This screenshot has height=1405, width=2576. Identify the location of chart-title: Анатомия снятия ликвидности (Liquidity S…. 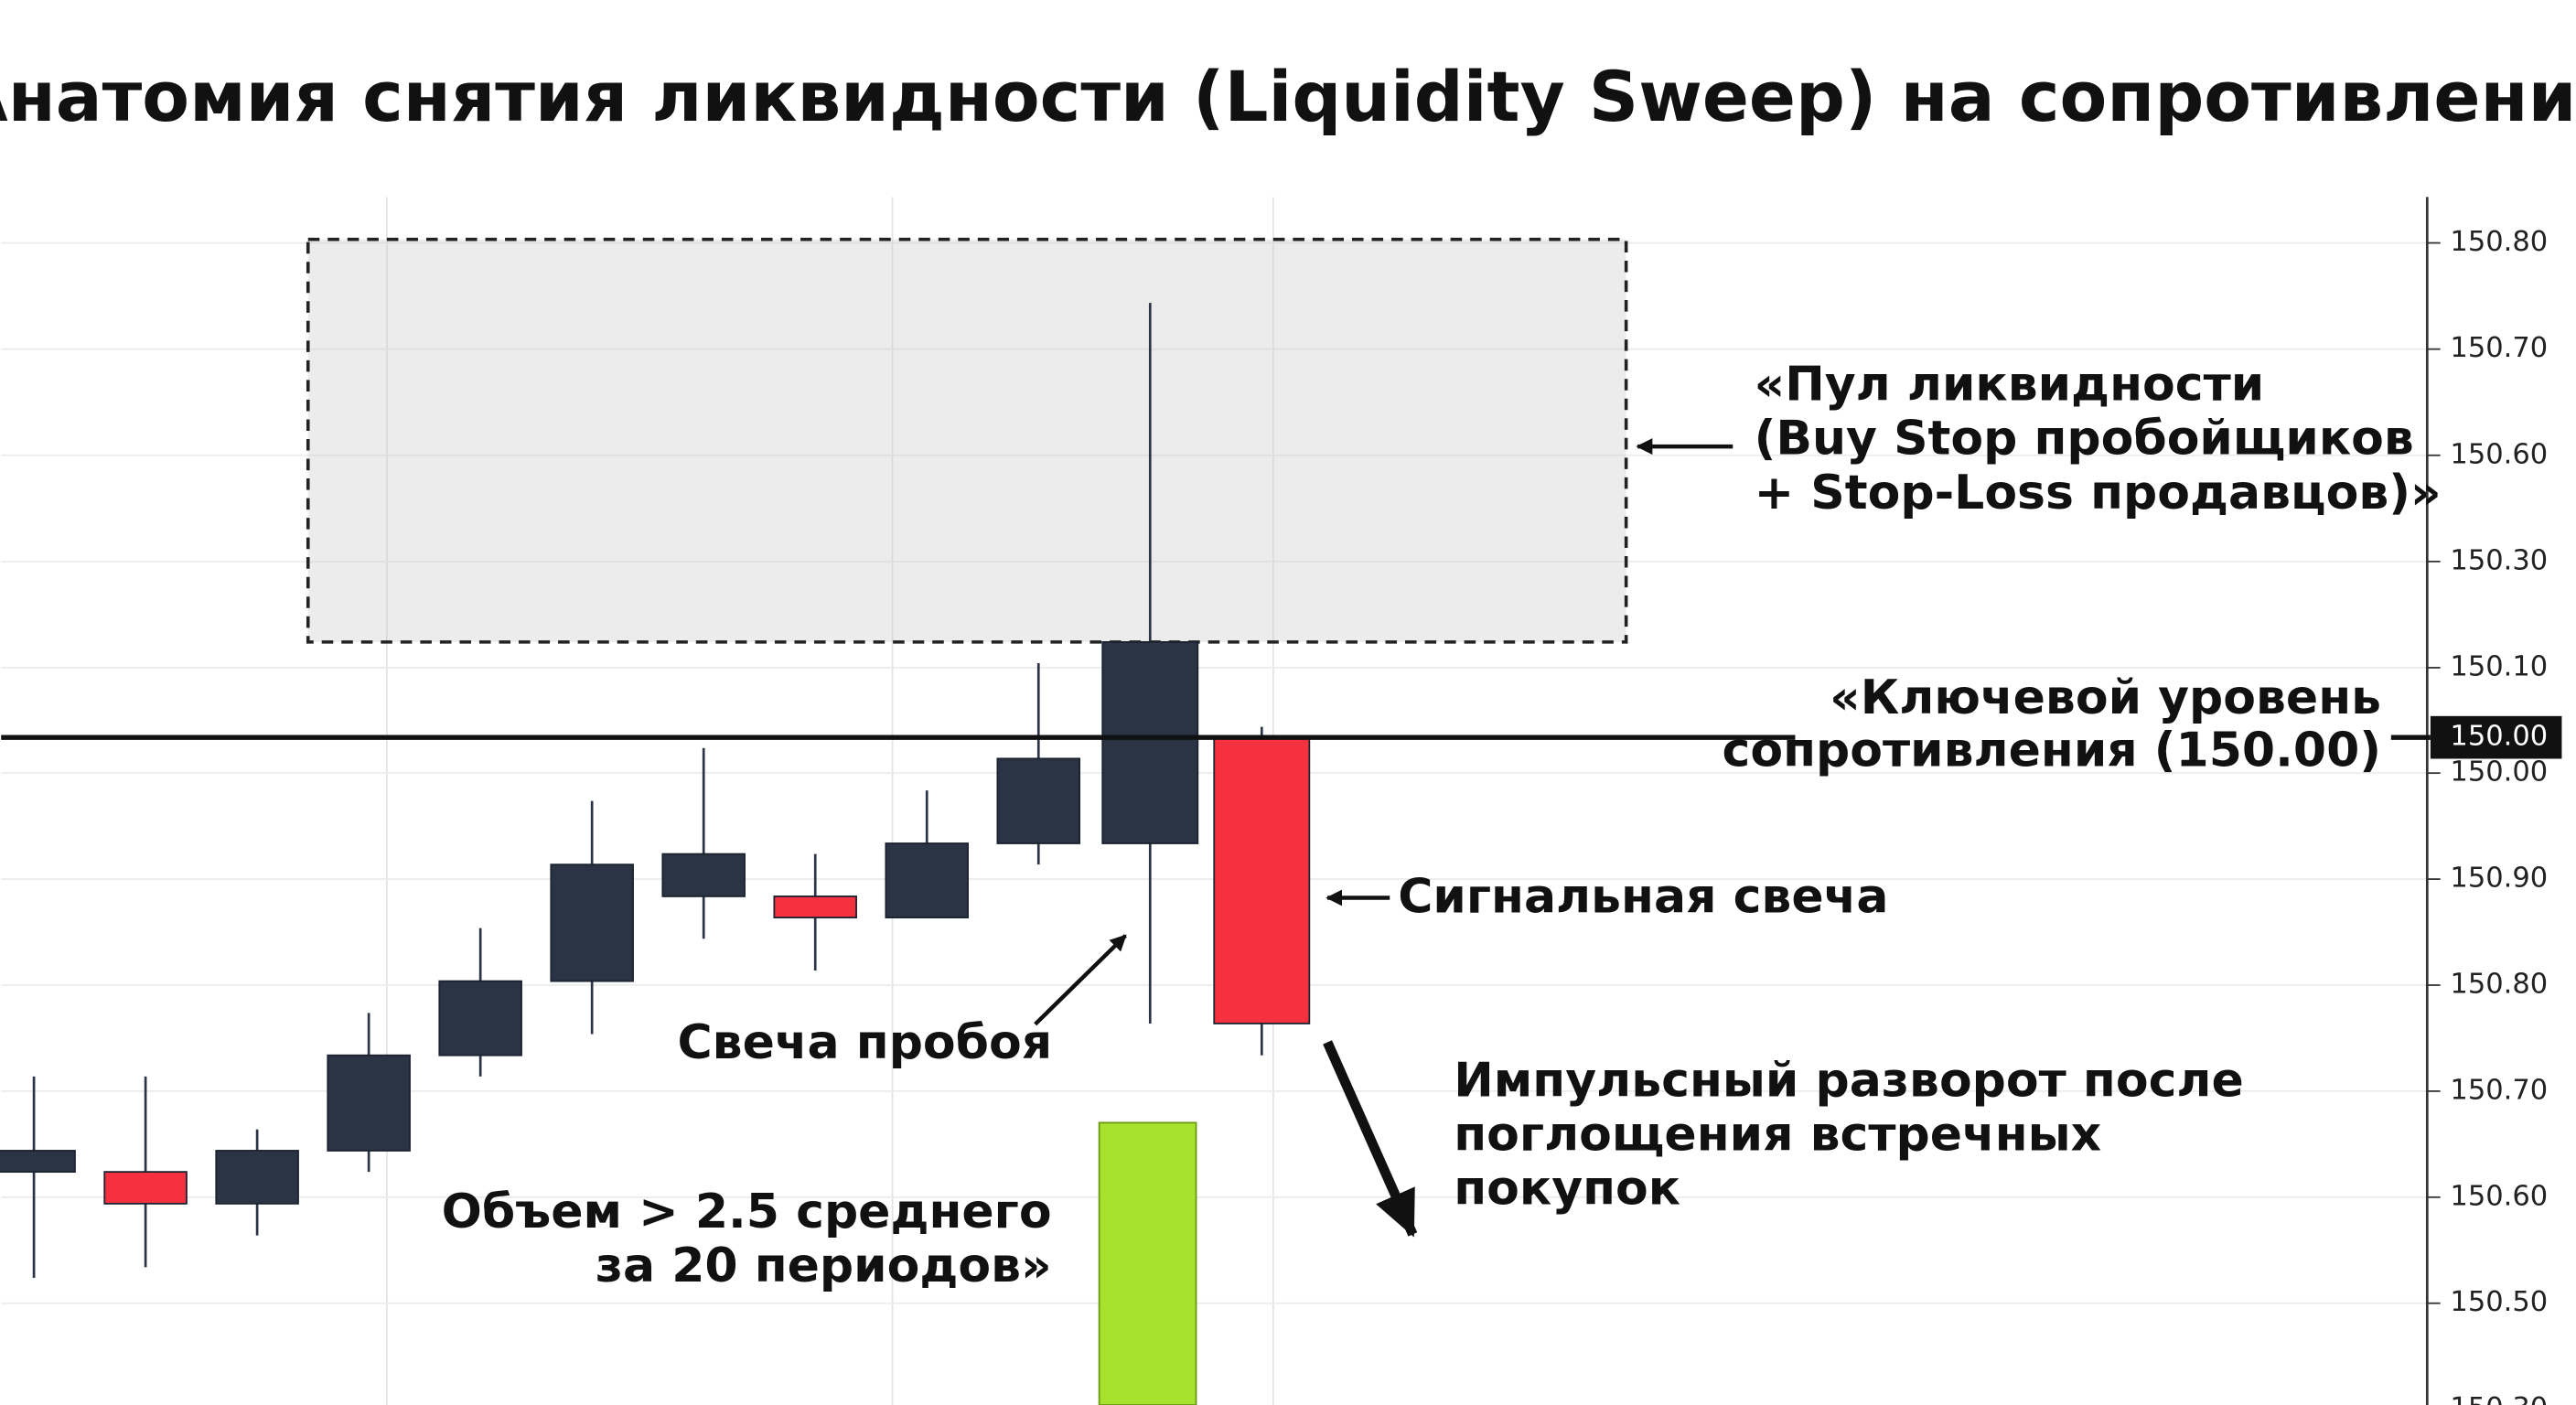
(1288, 97).